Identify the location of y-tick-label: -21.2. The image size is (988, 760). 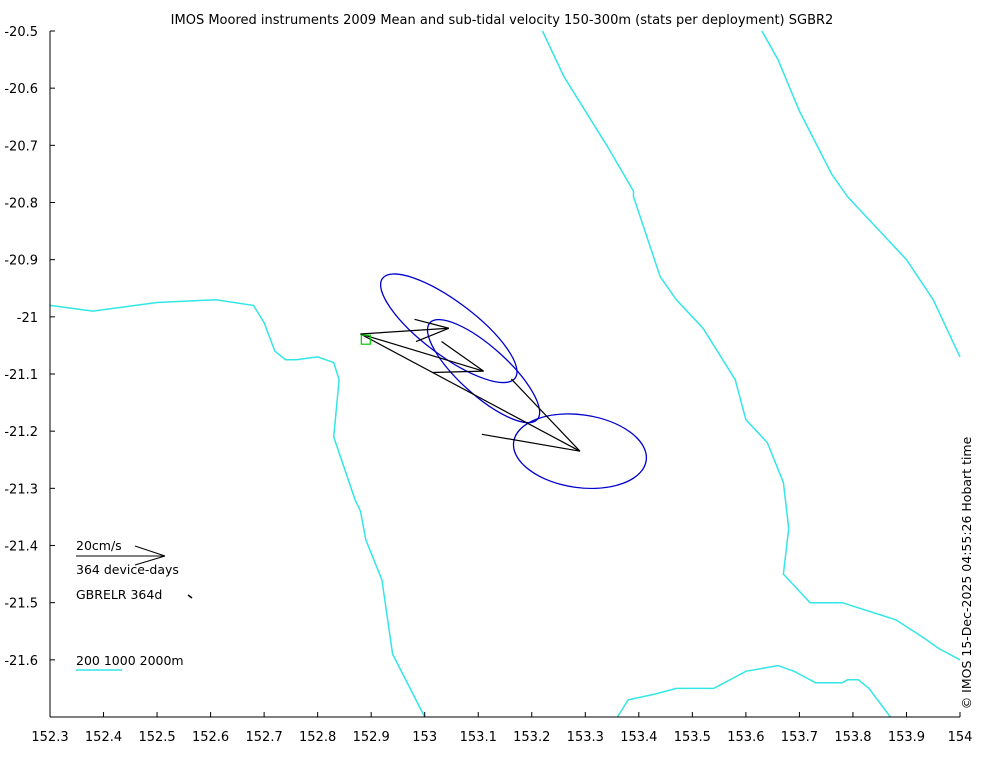
(21, 432).